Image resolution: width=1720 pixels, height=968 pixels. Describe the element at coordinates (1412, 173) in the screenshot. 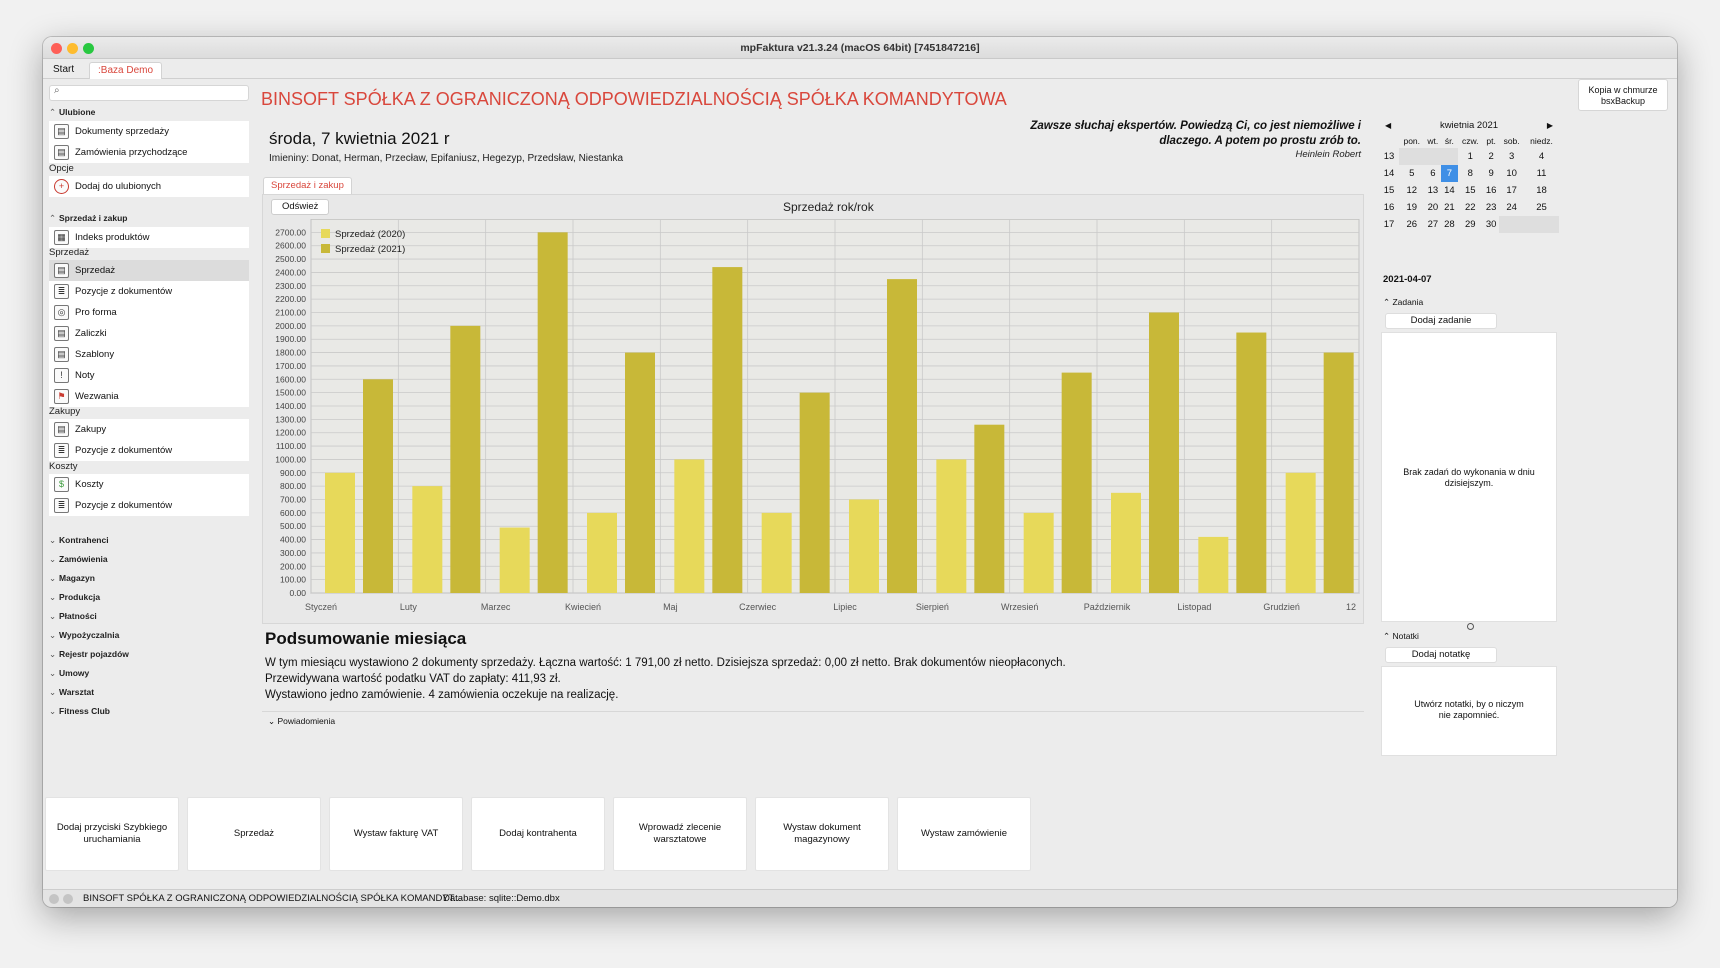

I see `calendar-day: 5` at that location.